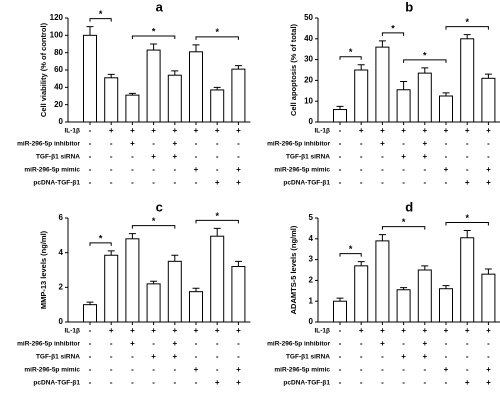 This screenshot has width=500, height=398. I want to click on y-tick-label: 30, so click(308, 59).